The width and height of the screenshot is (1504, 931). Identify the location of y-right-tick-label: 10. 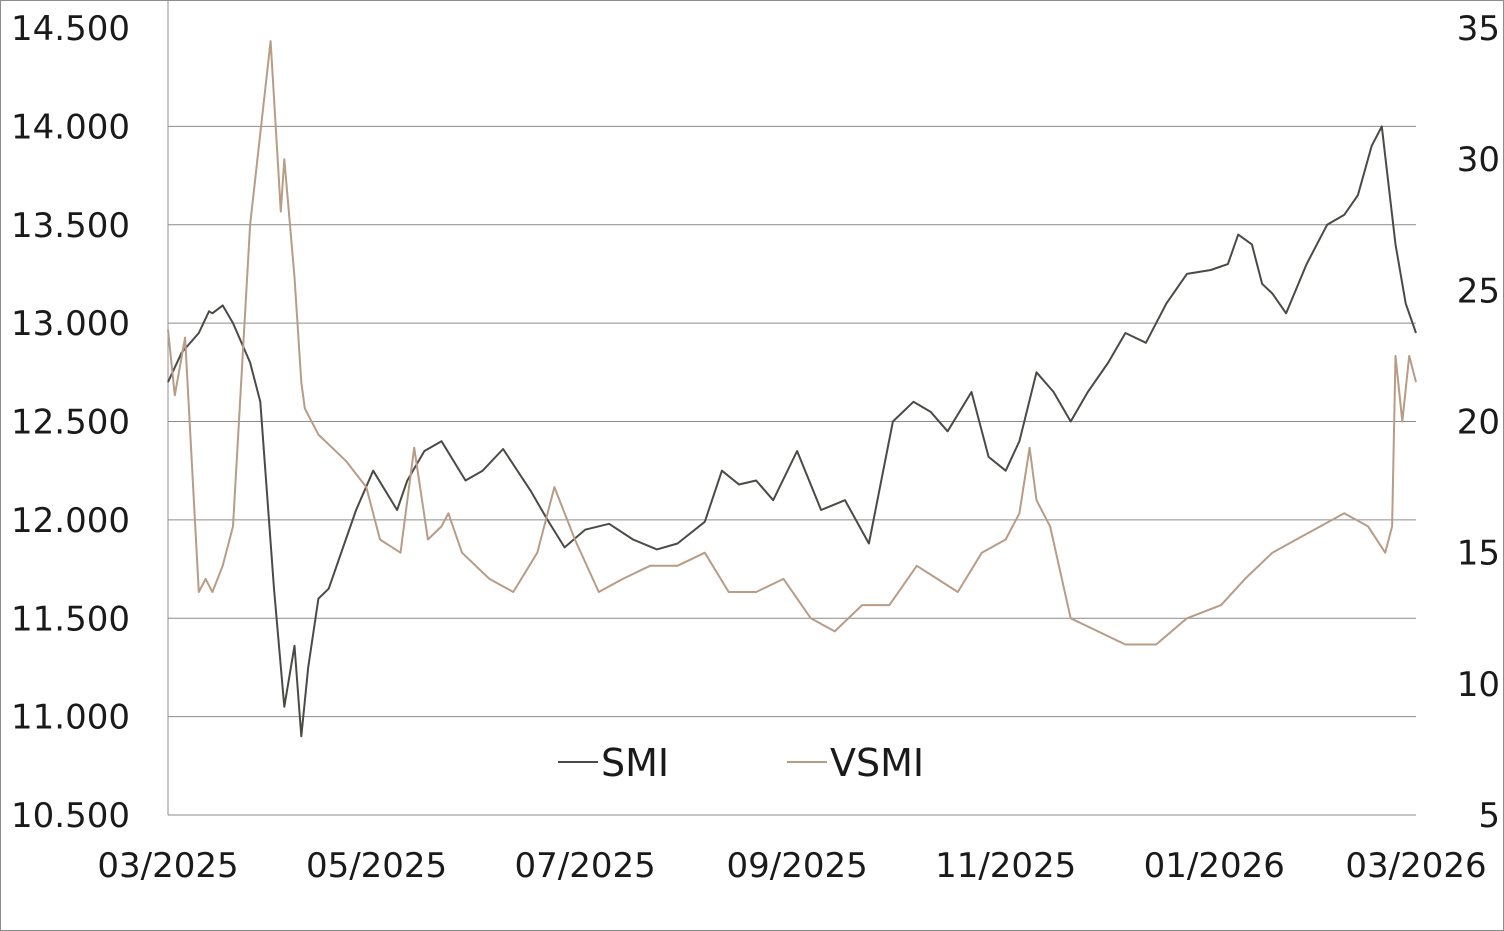
(1478, 685).